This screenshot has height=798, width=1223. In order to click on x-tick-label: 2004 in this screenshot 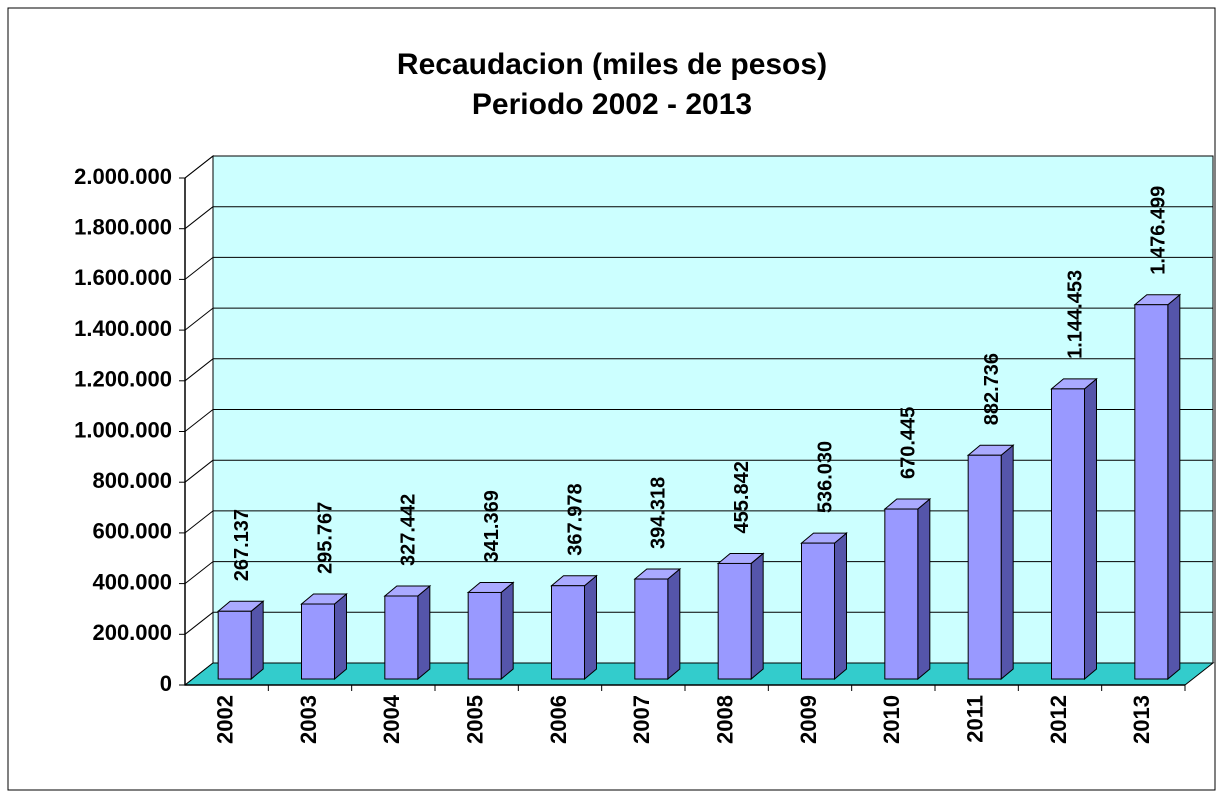, I will do `click(391, 719)`.